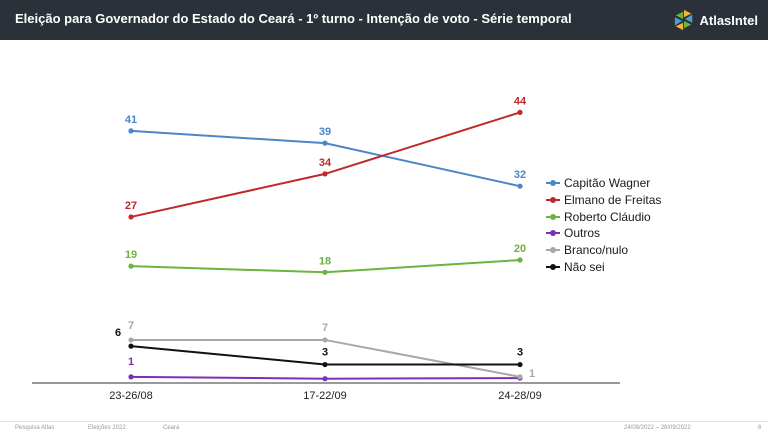 This screenshot has height=435, width=768. What do you see at coordinates (131, 120) in the screenshot?
I see `data-label: 41` at bounding box center [131, 120].